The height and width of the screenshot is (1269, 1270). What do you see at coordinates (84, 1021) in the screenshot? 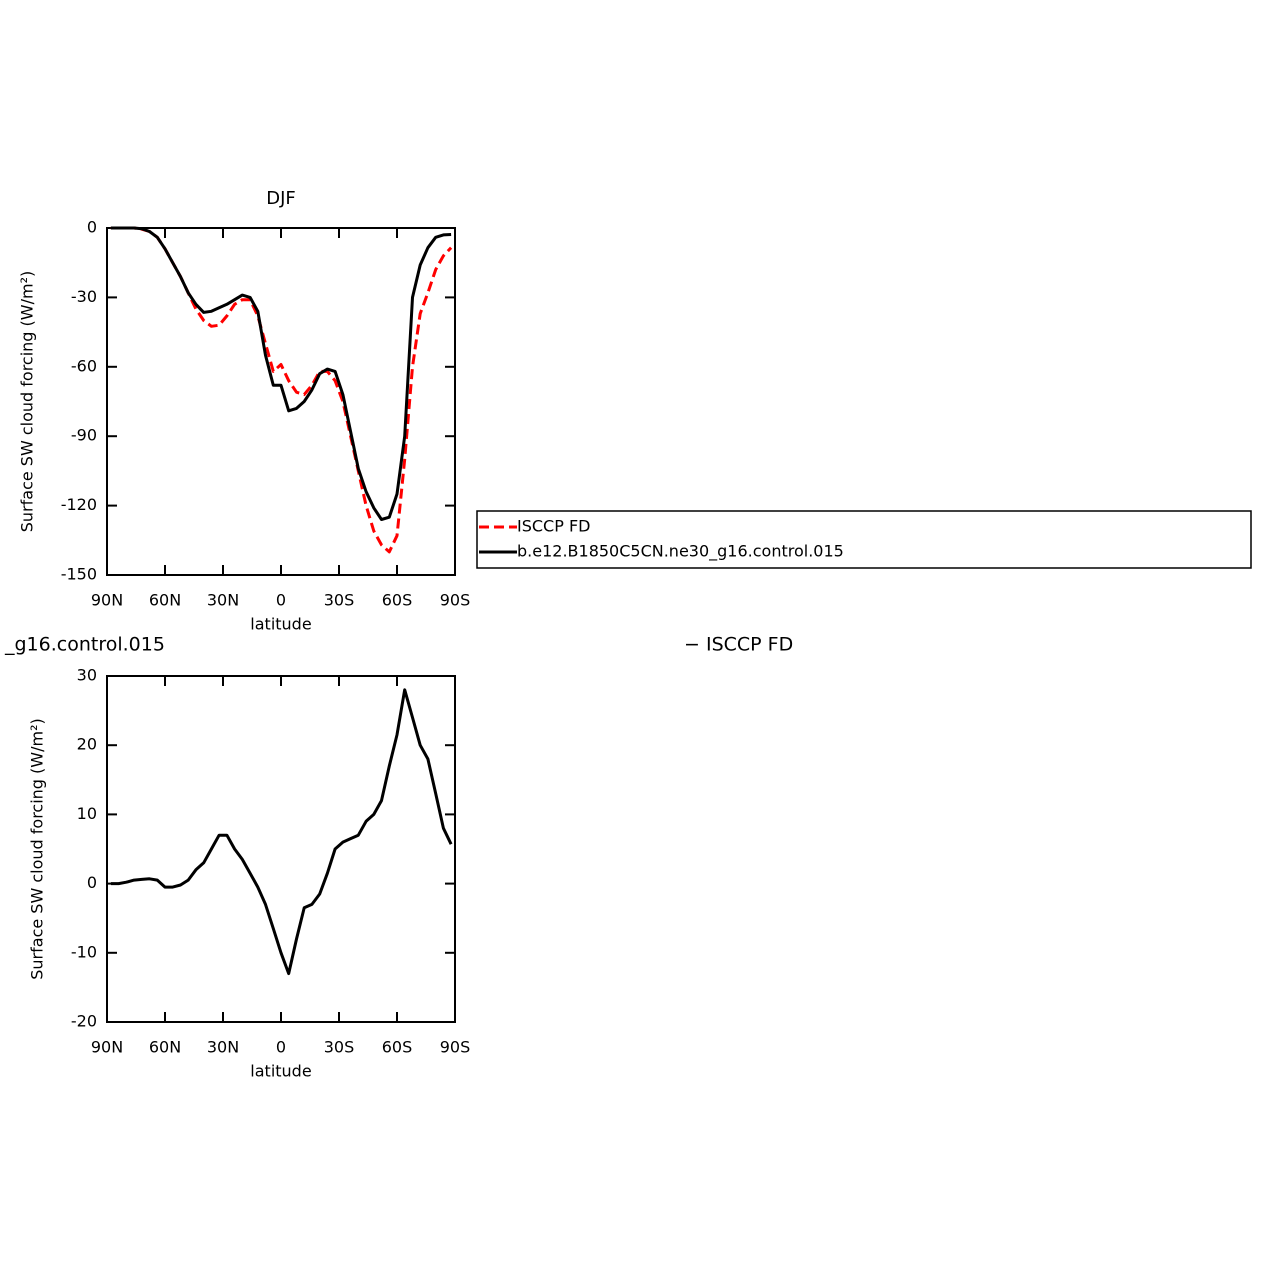
I see `y-tick-label: -20` at bounding box center [84, 1021].